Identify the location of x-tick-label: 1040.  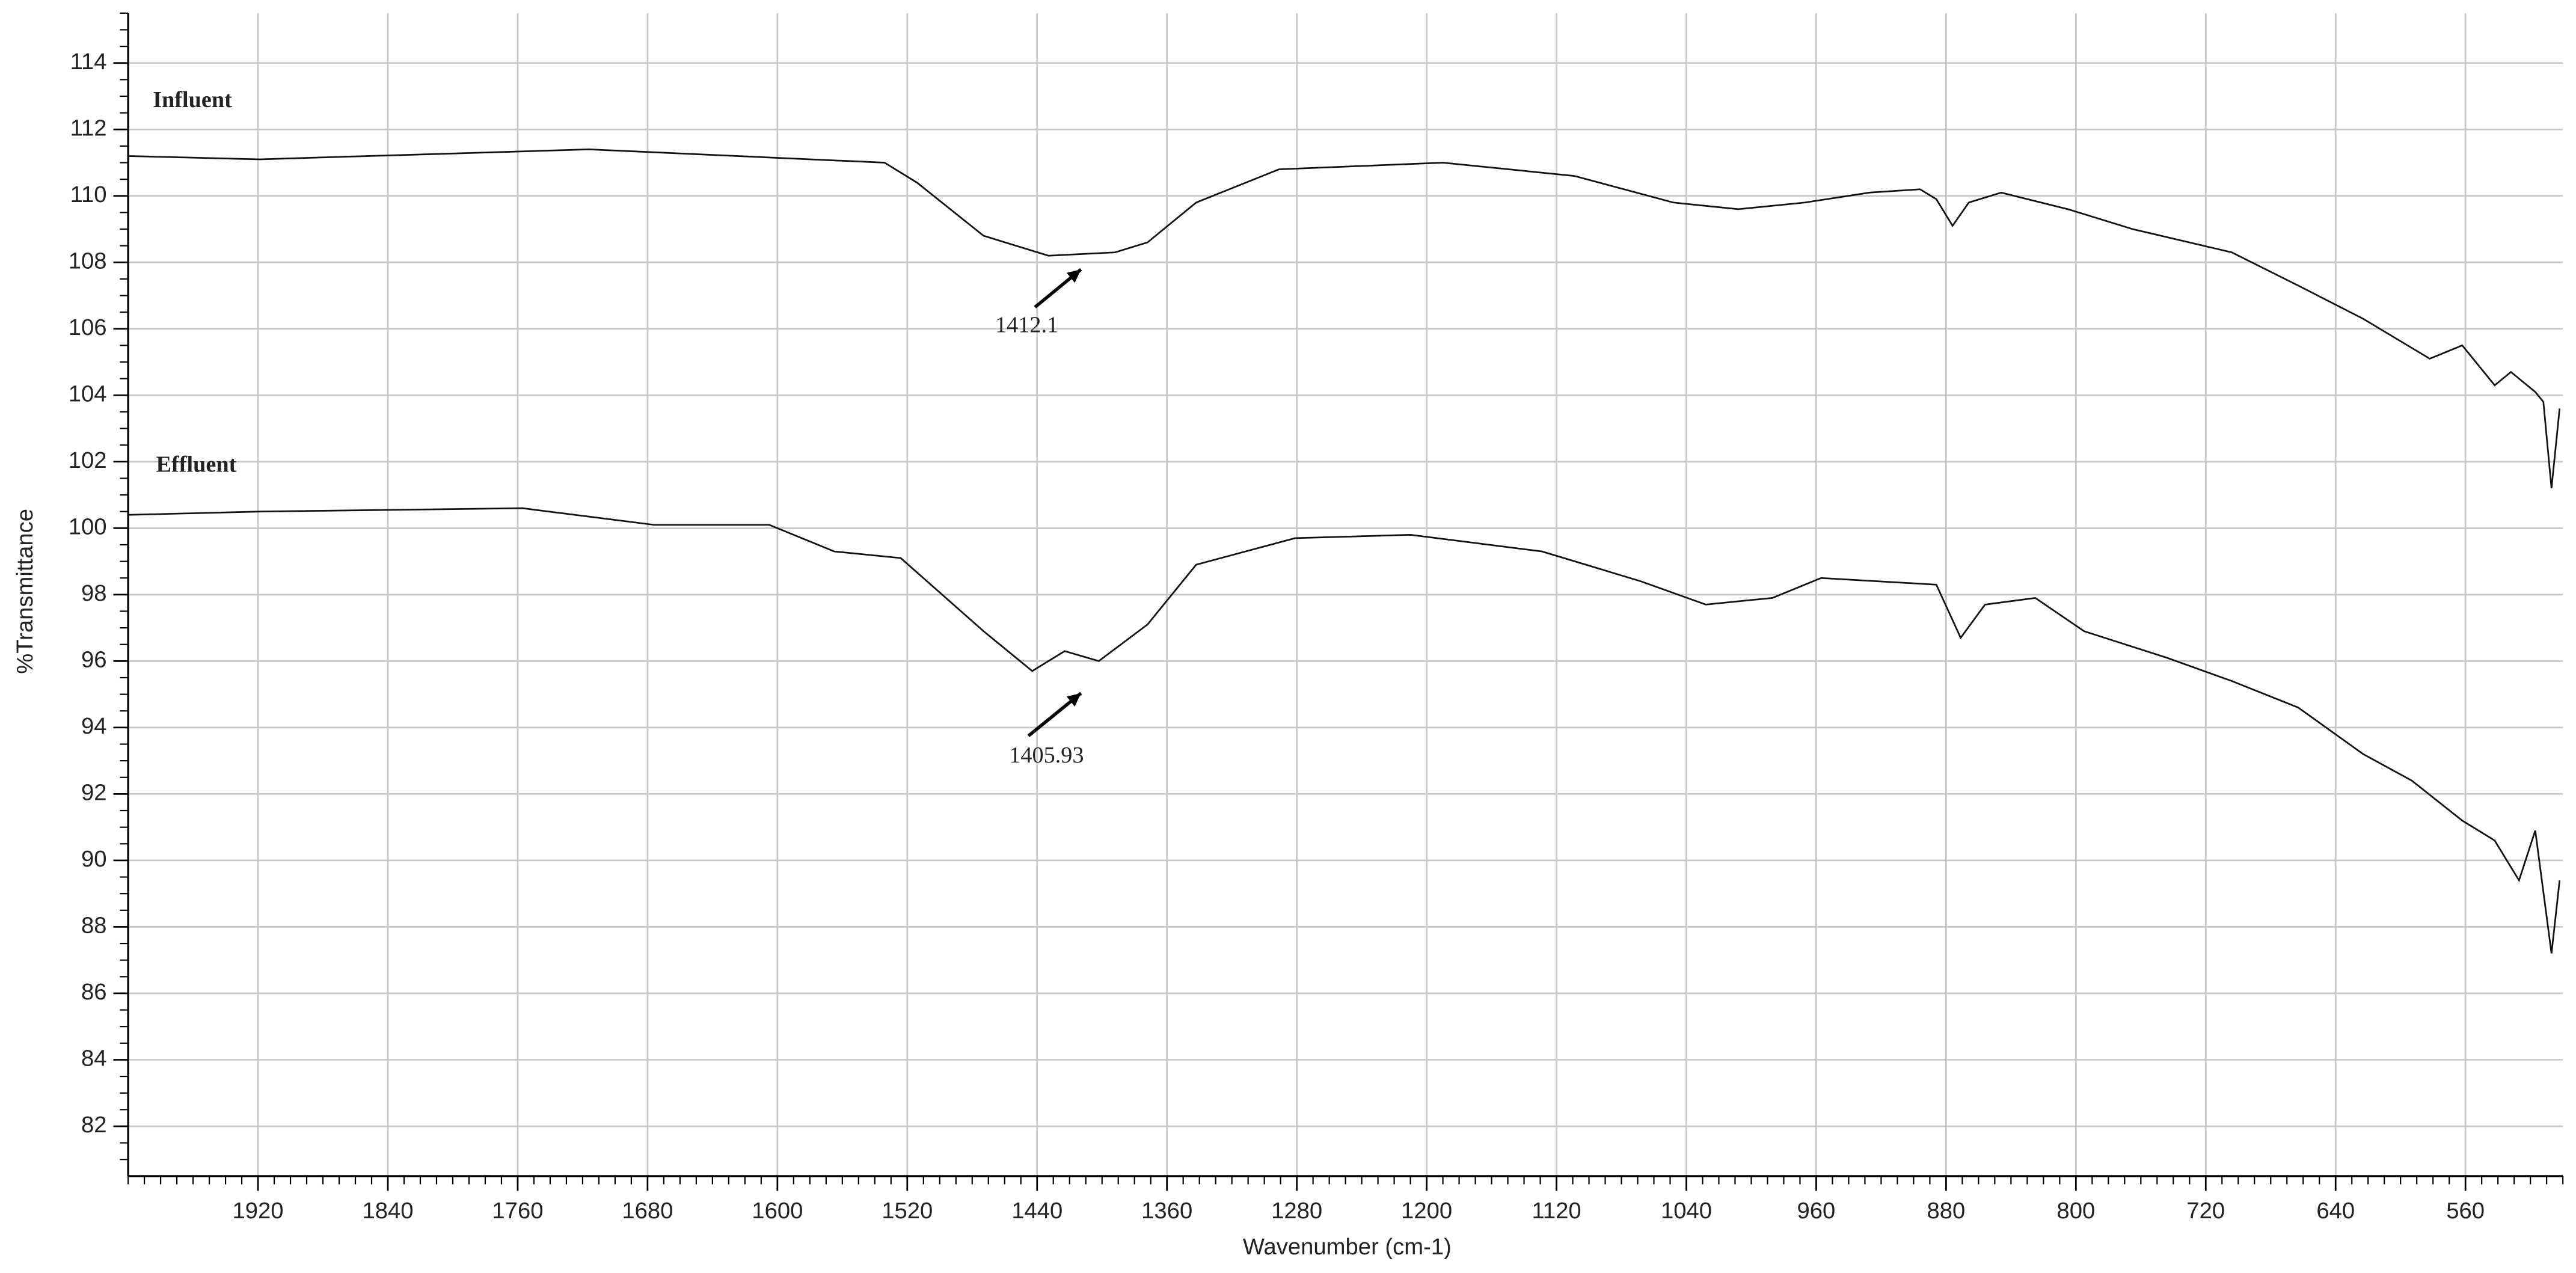
(1686, 1211).